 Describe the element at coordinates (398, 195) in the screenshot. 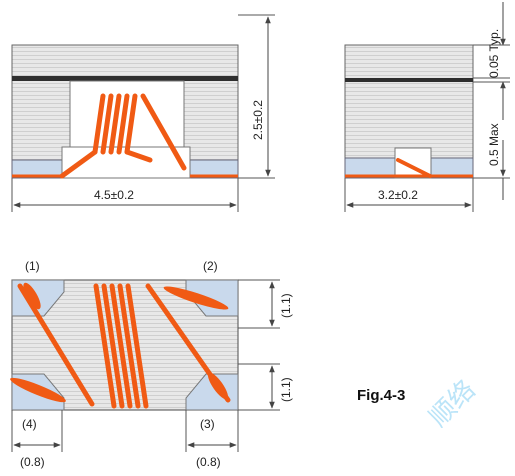

I see `side-width-label: 3.2±0.2` at that location.